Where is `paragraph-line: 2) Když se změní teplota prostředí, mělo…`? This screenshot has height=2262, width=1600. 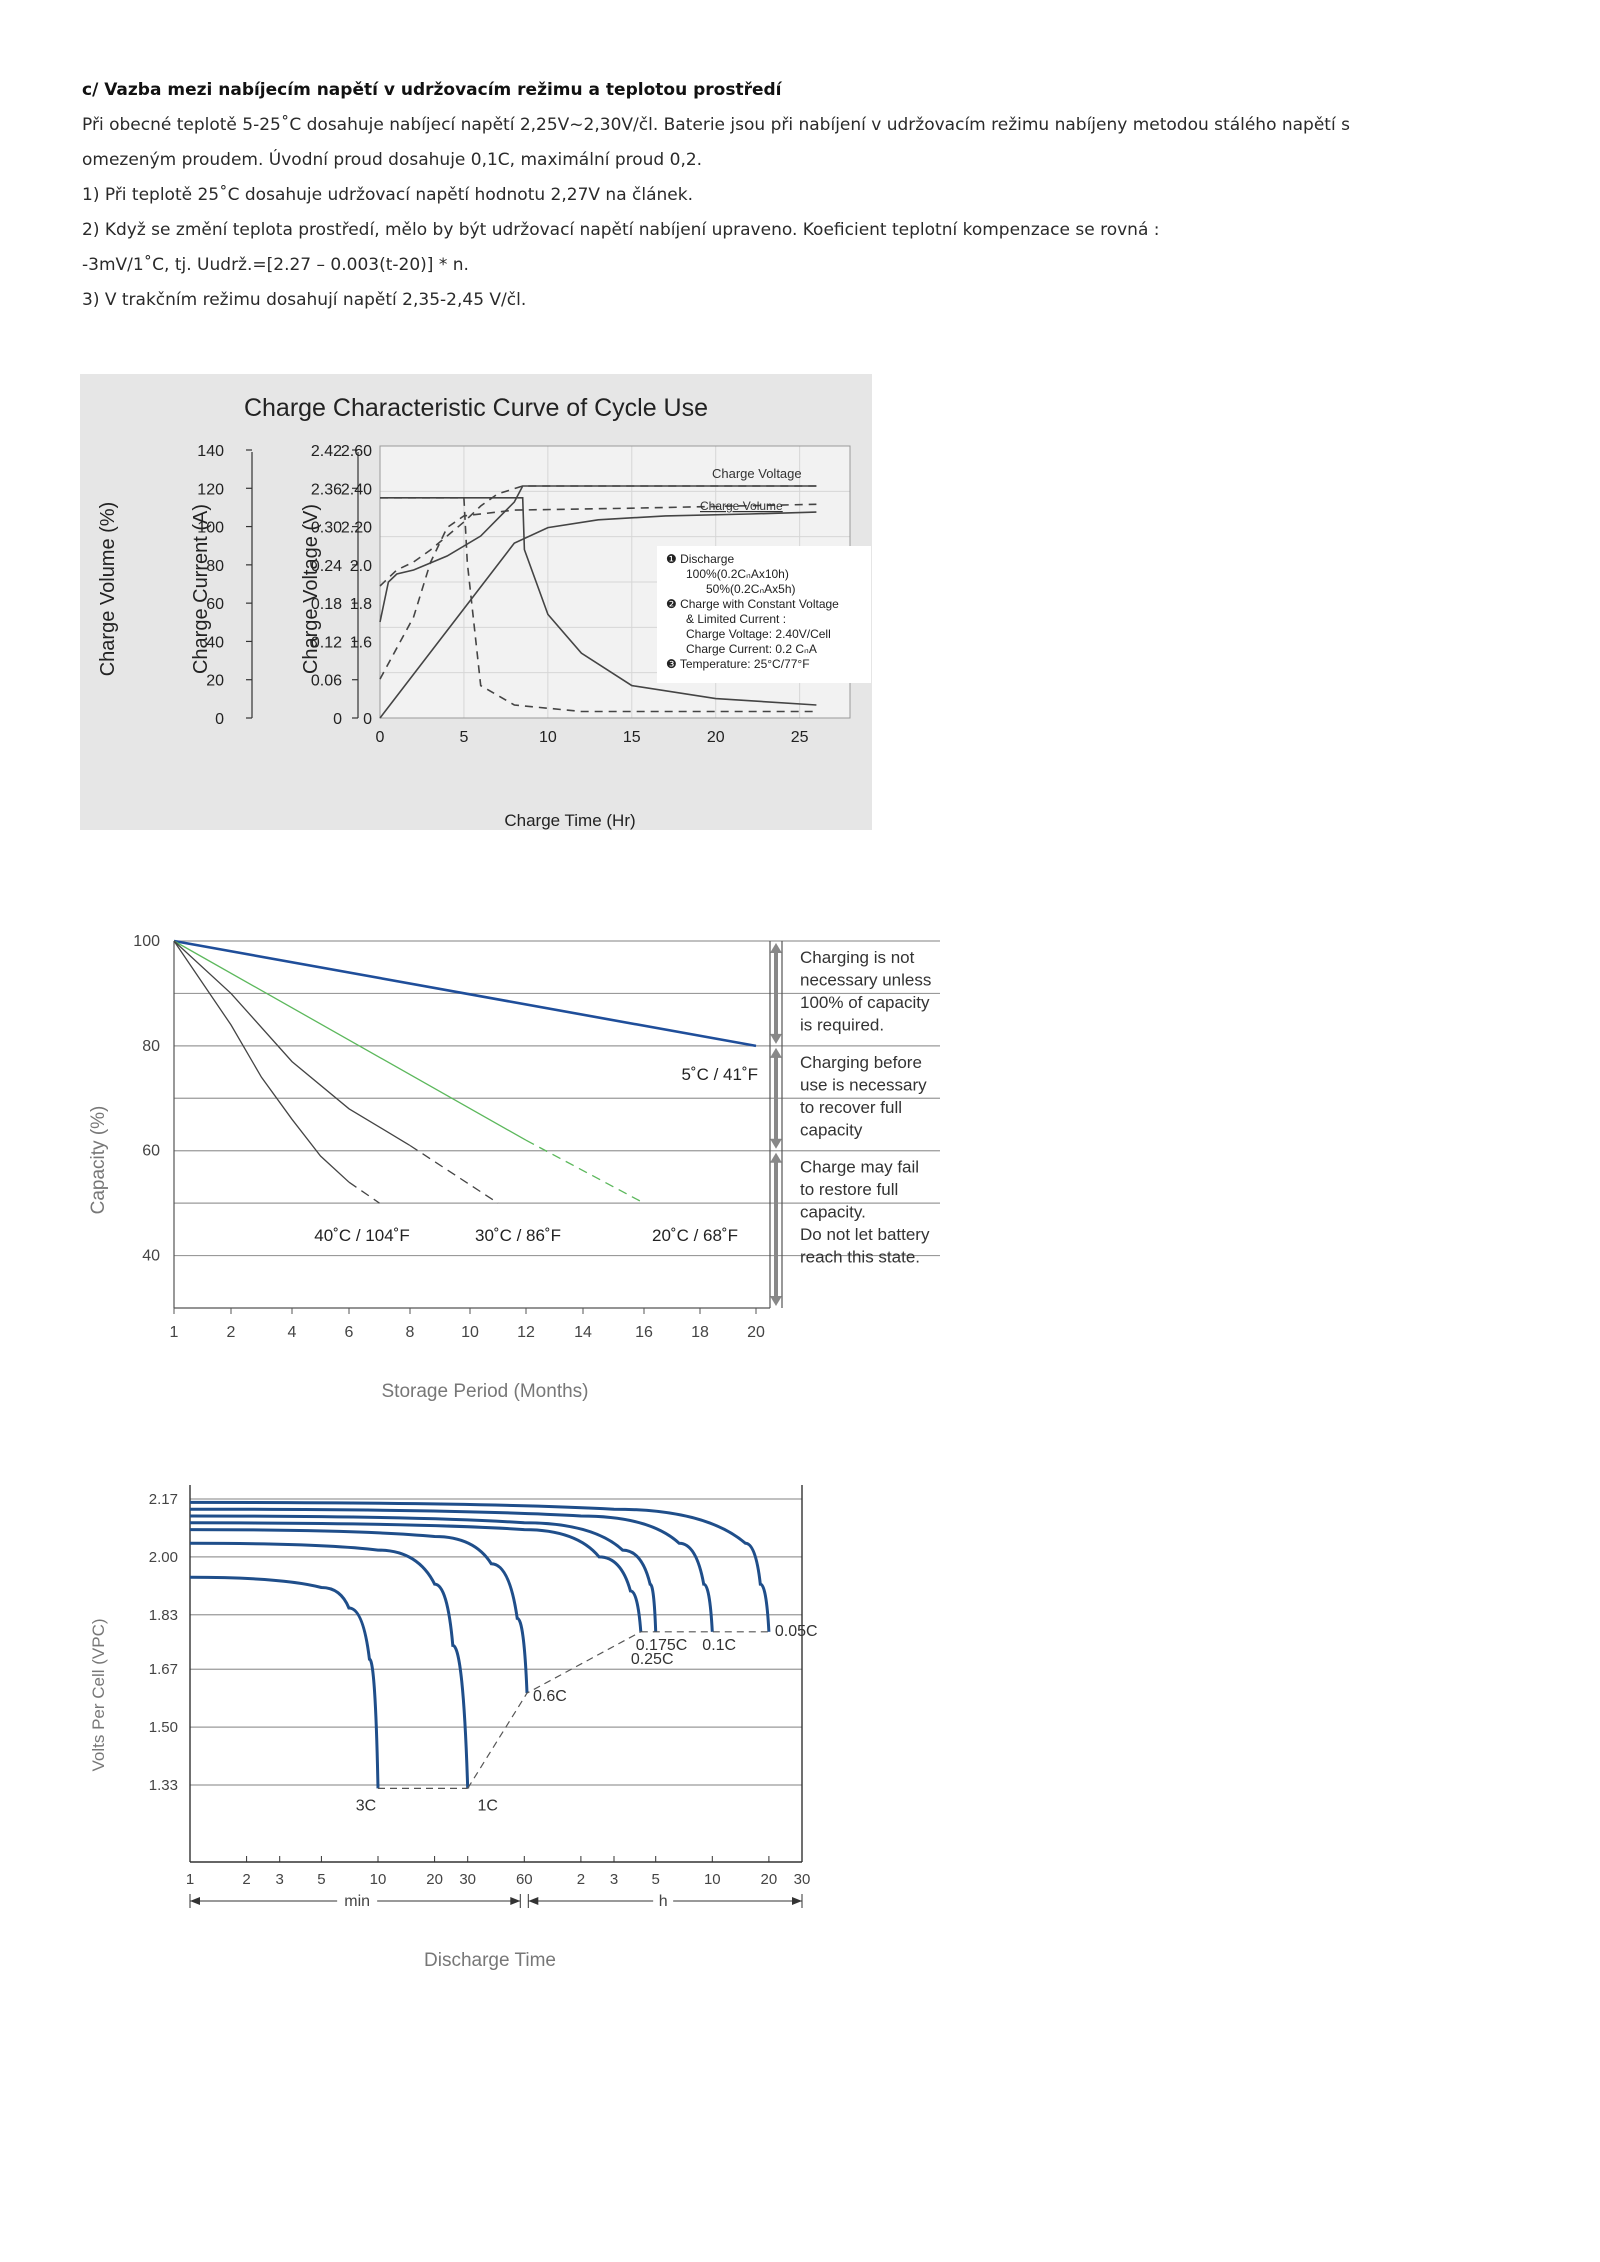 paragraph-line: 2) Když se změní teplota prostředí, mělo… is located at coordinates (621, 230).